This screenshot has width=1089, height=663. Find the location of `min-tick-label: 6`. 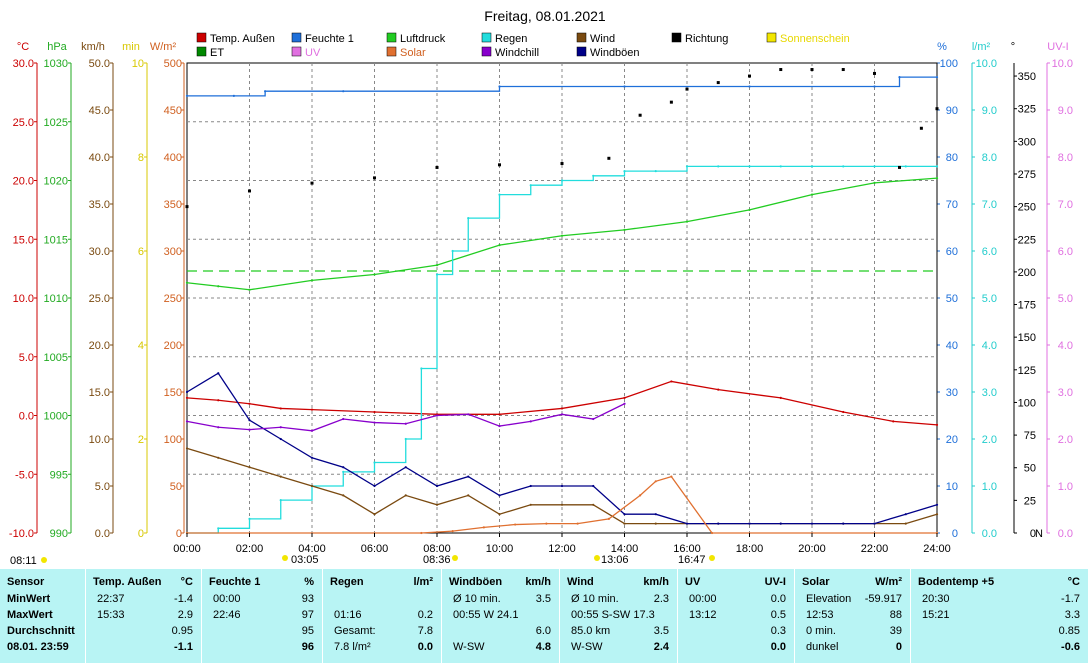

min-tick-label: 6 is located at coordinates (141, 252).